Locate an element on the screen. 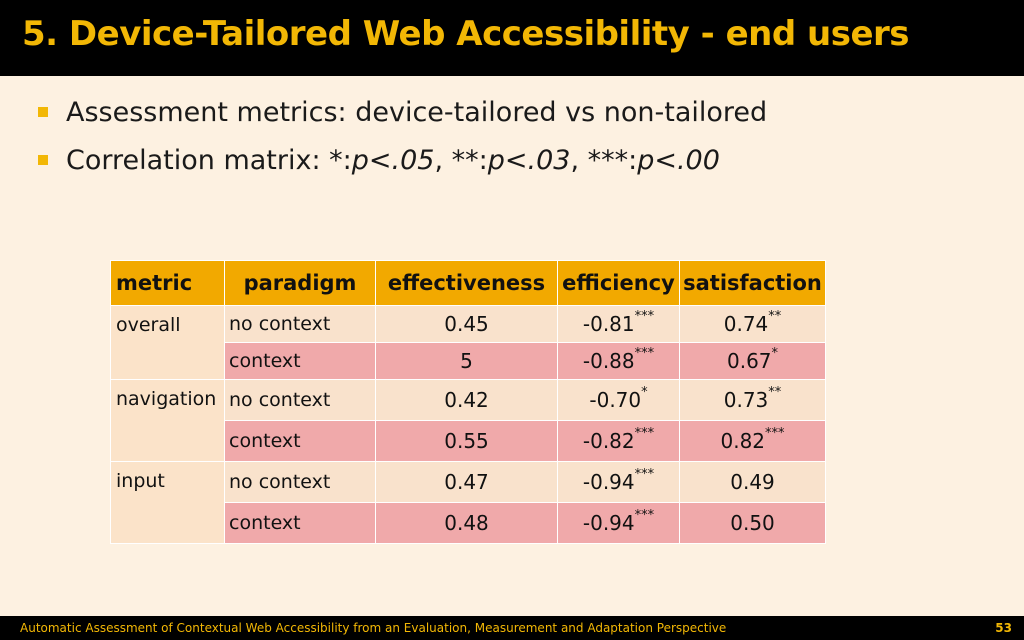 This screenshot has height=640, width=1024. table-row: context 5 -0.88*** 0.67* is located at coordinates (468, 361).